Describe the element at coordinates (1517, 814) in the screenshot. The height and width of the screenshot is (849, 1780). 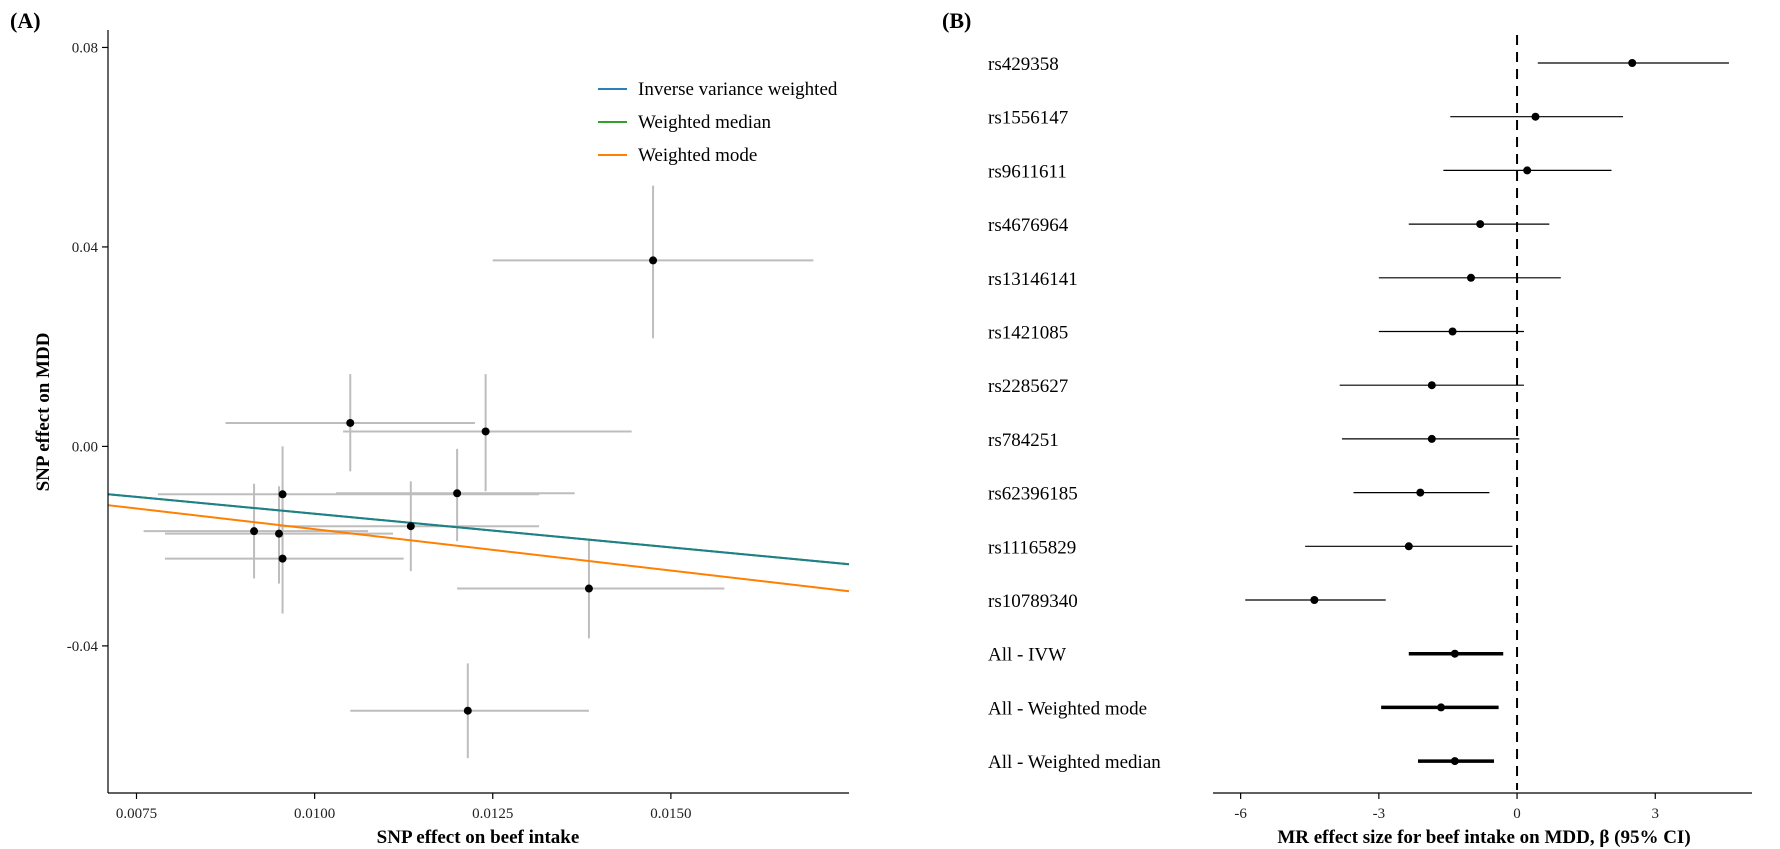
I see `b-x-tick-label-2: 0` at that location.